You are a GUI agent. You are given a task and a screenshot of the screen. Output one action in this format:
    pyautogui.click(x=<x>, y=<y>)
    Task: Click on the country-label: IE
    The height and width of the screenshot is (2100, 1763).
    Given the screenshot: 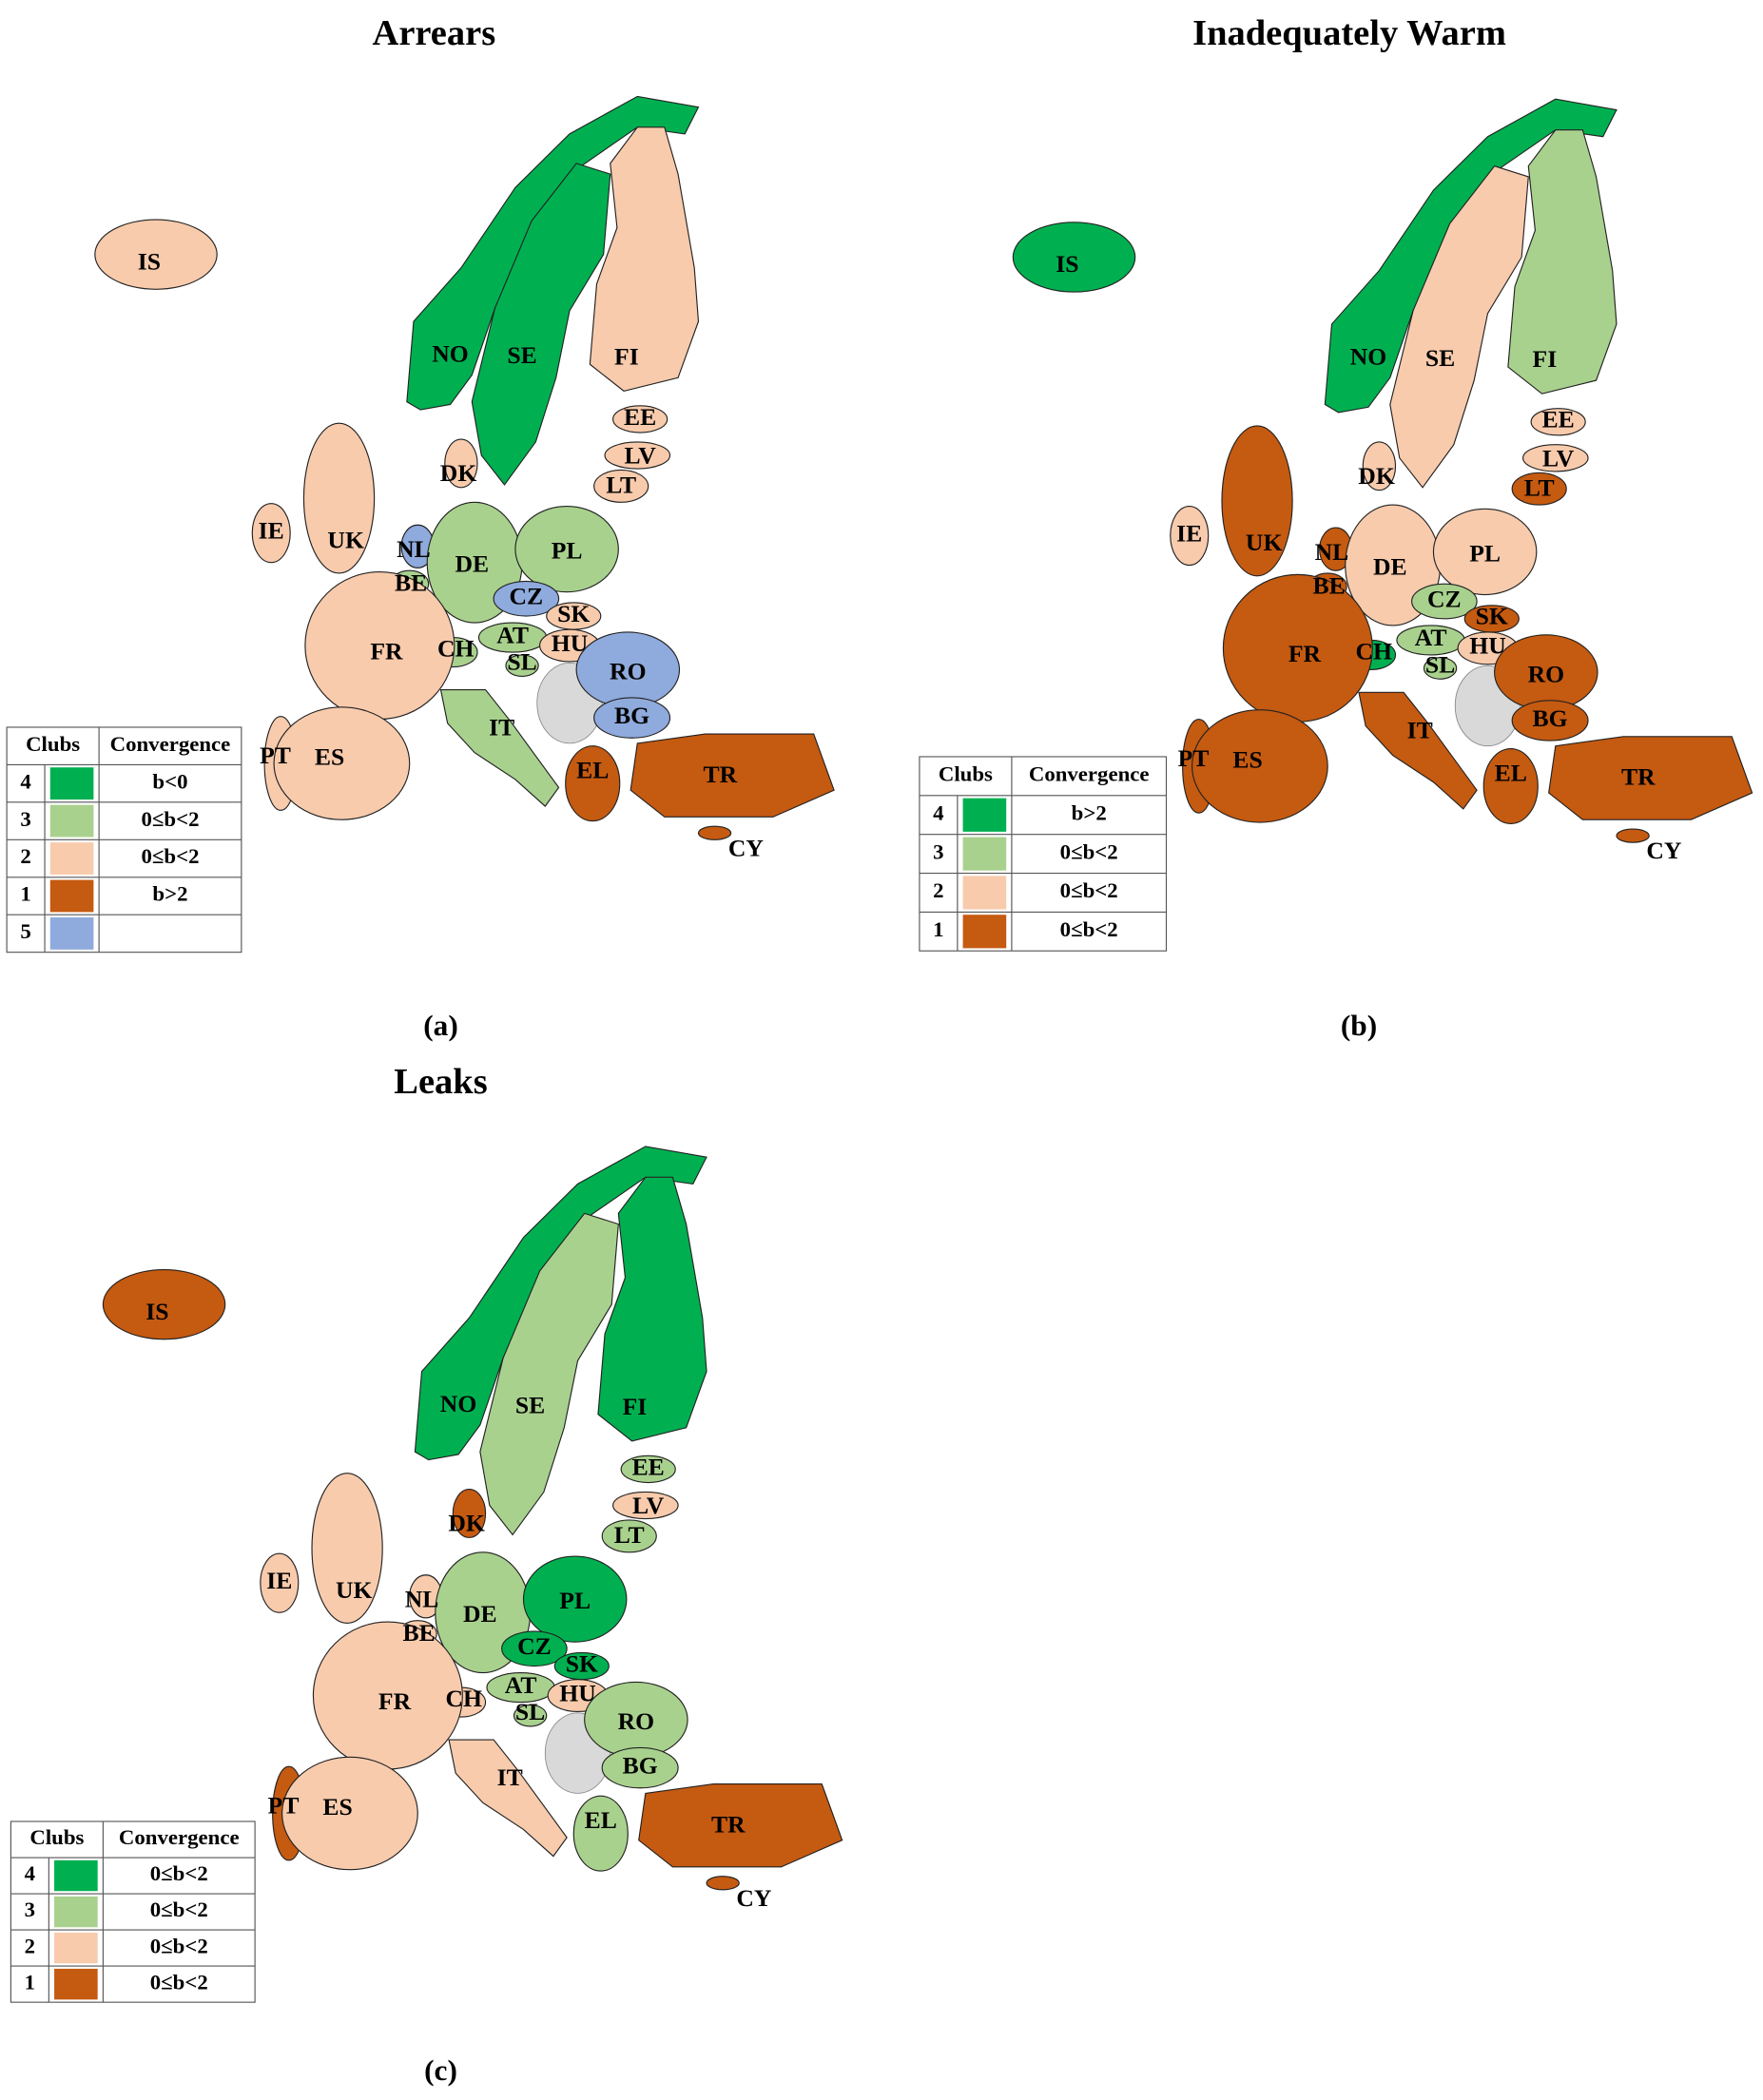 What is the action you would take?
    pyautogui.click(x=1189, y=533)
    